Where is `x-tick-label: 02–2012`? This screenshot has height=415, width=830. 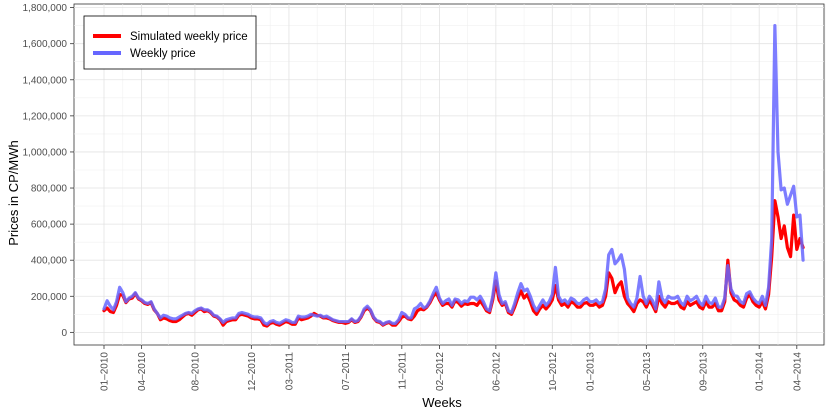
x-tick-label: 02–2012 is located at coordinates (440, 371).